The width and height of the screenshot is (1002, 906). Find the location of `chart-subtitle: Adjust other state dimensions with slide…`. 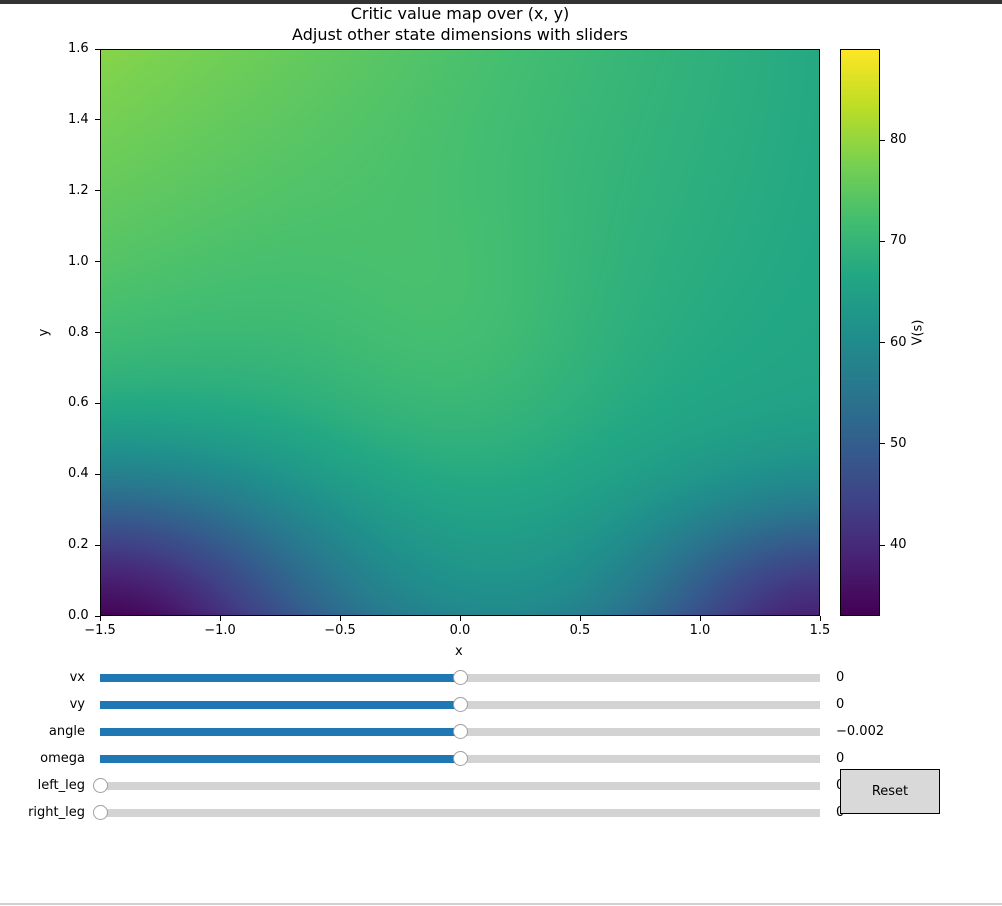

chart-subtitle: Adjust other state dimensions with slide… is located at coordinates (460, 34).